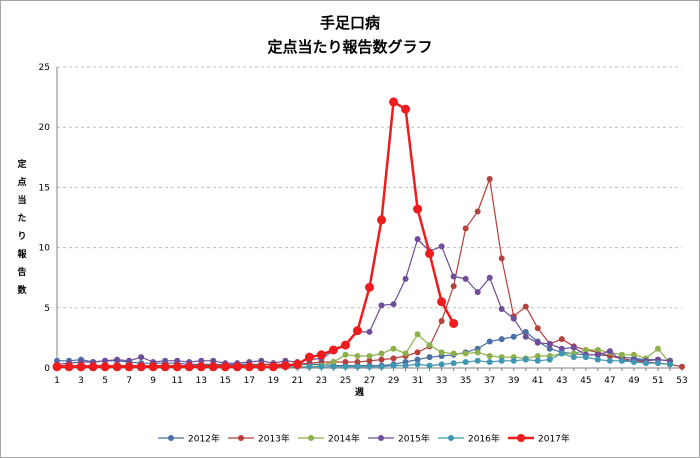 The height and width of the screenshot is (458, 700). Describe the element at coordinates (204, 439) in the screenshot. I see `legend-label: 2012年` at that location.